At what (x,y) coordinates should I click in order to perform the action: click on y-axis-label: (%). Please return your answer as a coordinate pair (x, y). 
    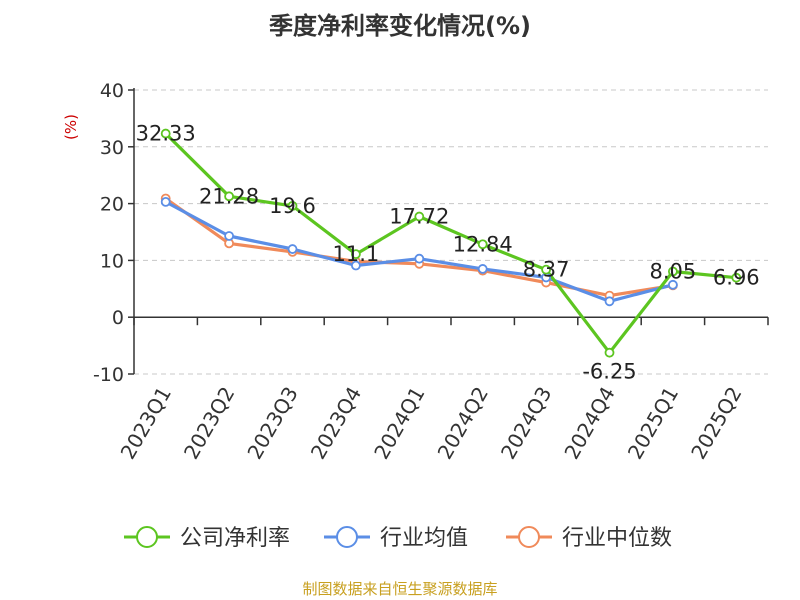
    Looking at the image, I should click on (71, 127).